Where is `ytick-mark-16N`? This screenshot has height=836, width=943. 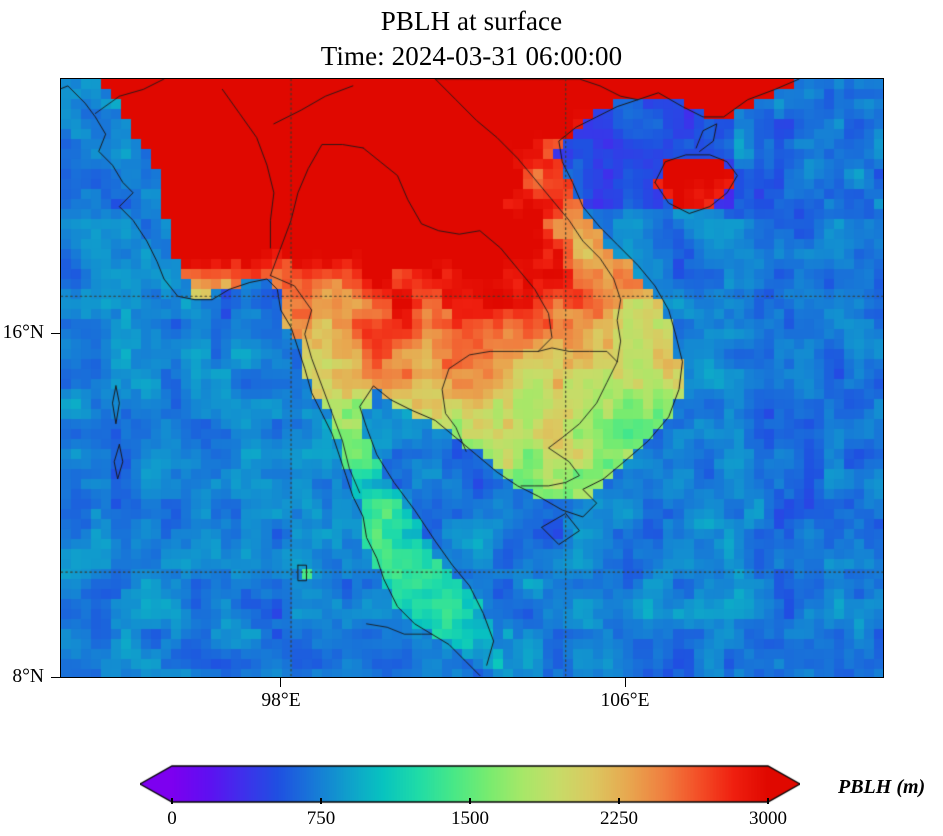 ytick-mark-16N is located at coordinates (55, 334).